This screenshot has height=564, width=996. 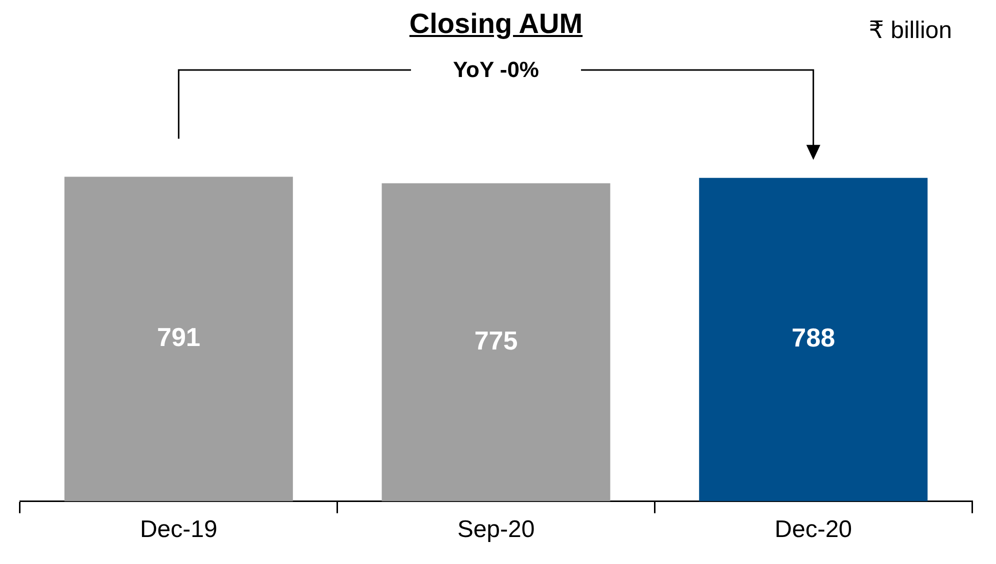 What do you see at coordinates (496, 340) in the screenshot?
I see `data-label: 775` at bounding box center [496, 340].